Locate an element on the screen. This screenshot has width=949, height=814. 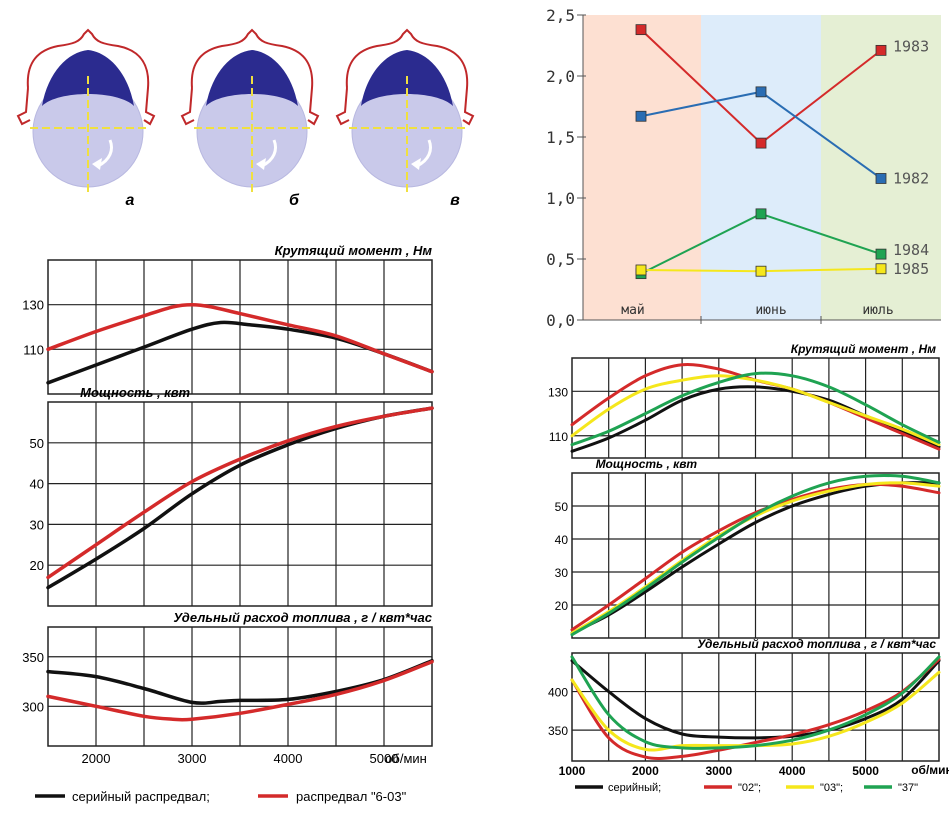
left-power-ytick-label: 50 is located at coordinates (37, 443).